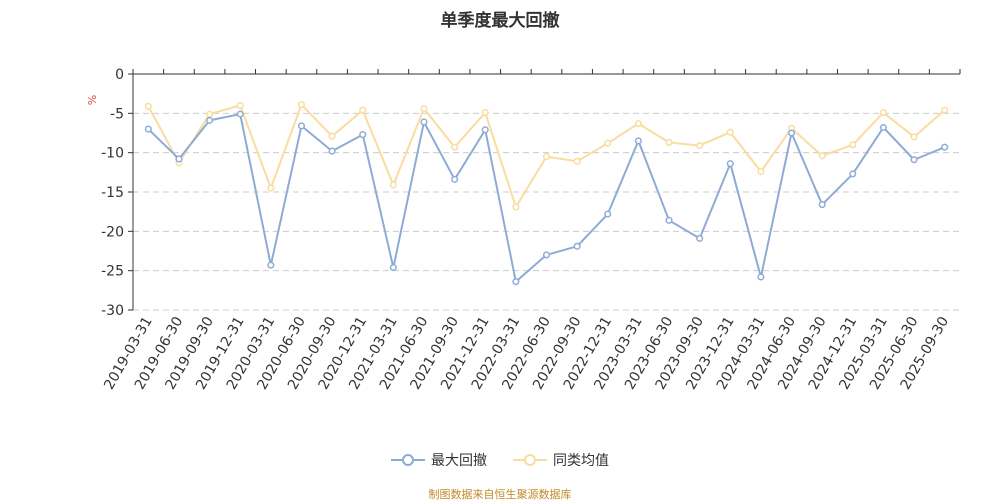 This screenshot has width=1000, height=502. What do you see at coordinates (112, 232) in the screenshot?
I see `y-tick-label: -20` at bounding box center [112, 232].